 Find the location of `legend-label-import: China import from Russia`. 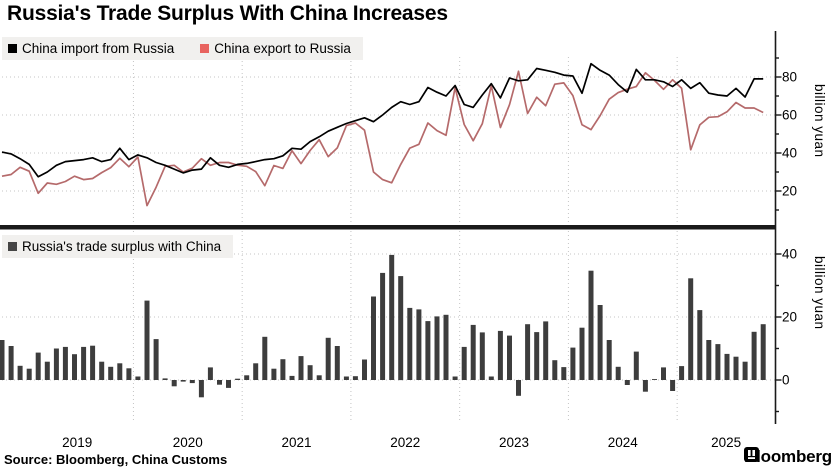

legend-label-import: China import from Russia is located at coordinates (98, 48).